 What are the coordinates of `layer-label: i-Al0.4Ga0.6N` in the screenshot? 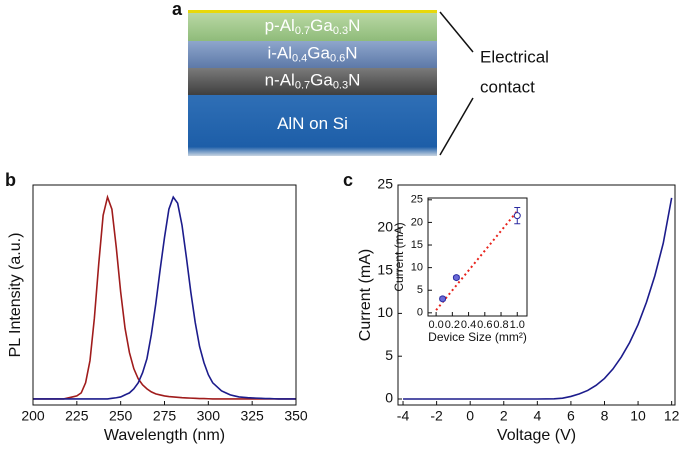 It's located at (312, 54).